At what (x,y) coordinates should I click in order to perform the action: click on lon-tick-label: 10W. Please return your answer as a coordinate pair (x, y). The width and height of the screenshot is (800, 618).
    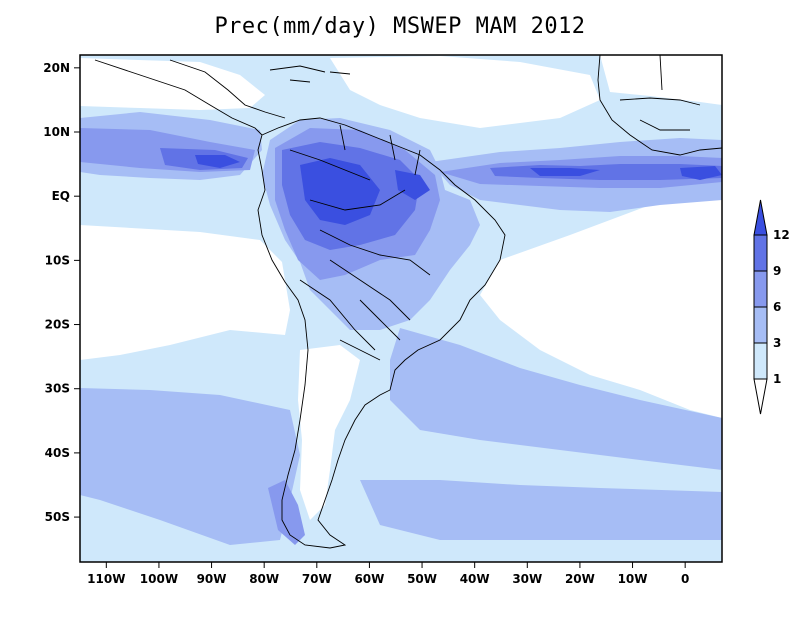
    Looking at the image, I should click on (633, 579).